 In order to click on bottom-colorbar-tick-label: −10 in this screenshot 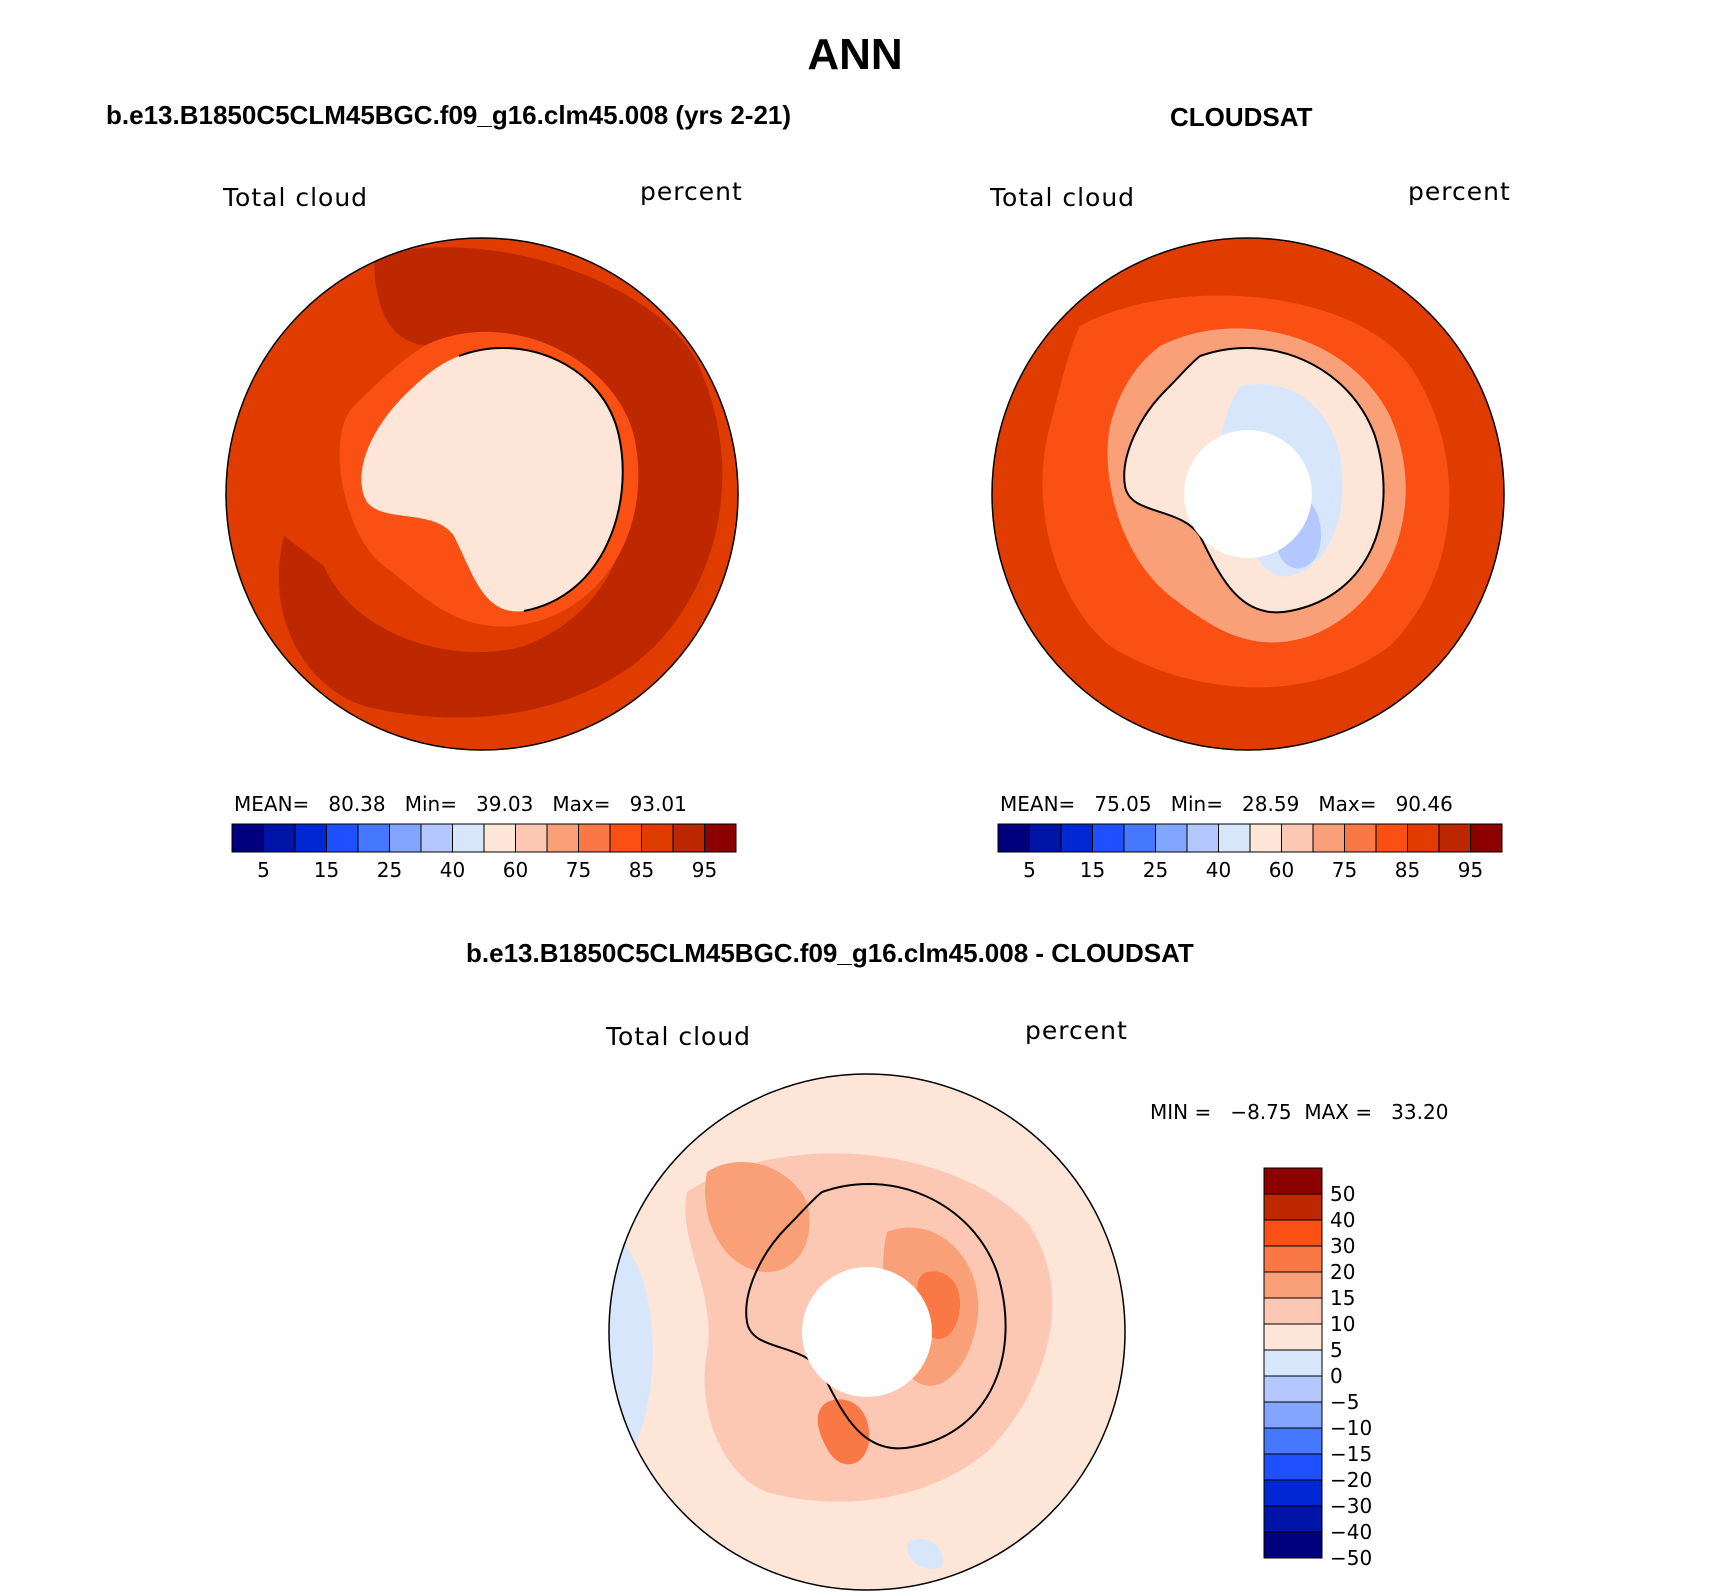, I will do `click(1351, 1428)`.